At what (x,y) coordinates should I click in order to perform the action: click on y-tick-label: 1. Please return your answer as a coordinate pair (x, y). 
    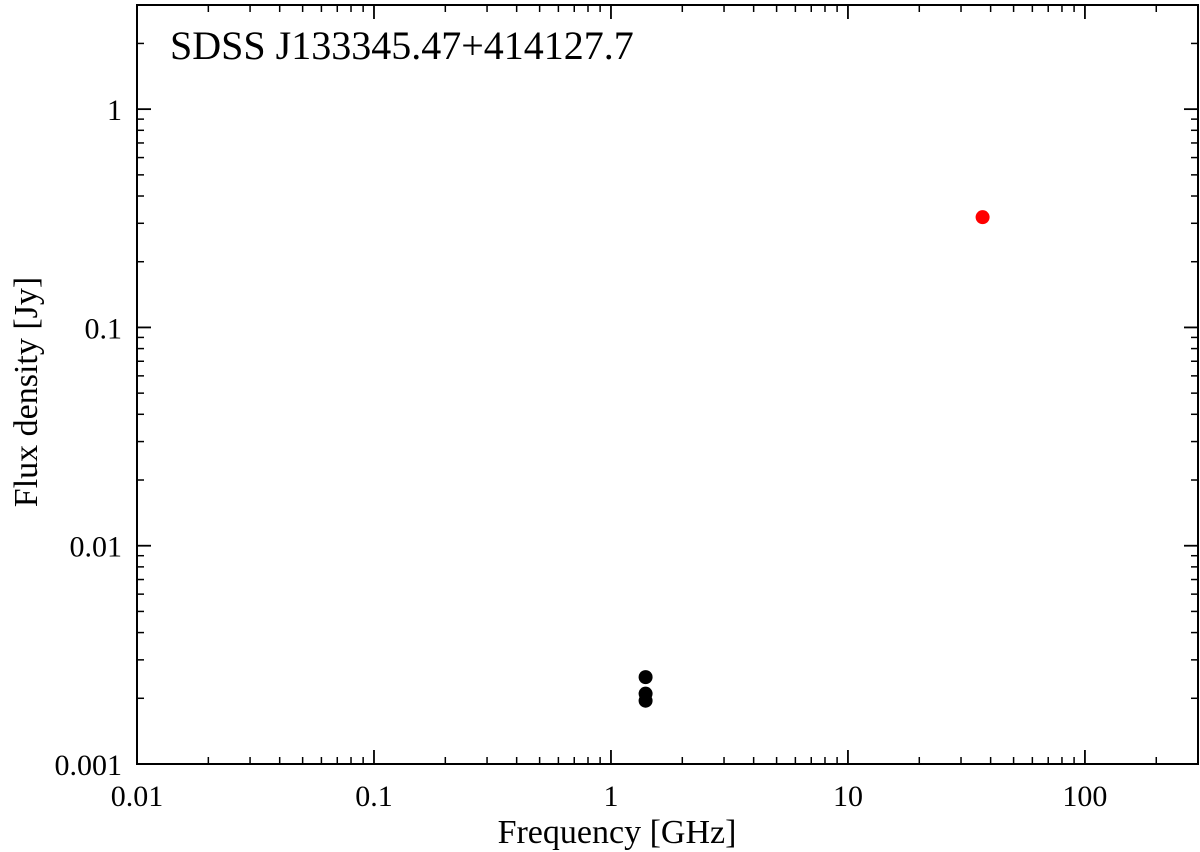
    Looking at the image, I should click on (114, 110).